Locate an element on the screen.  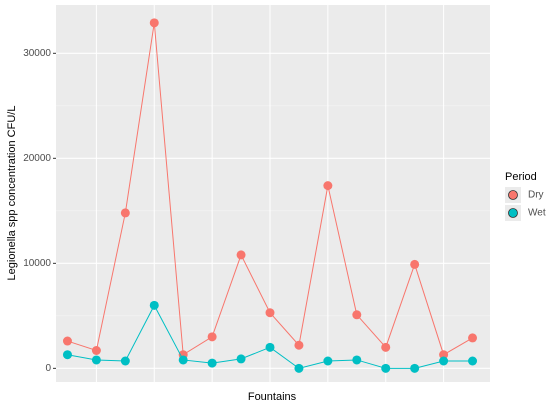
y-tick-label: 30000 is located at coordinates (37, 53).